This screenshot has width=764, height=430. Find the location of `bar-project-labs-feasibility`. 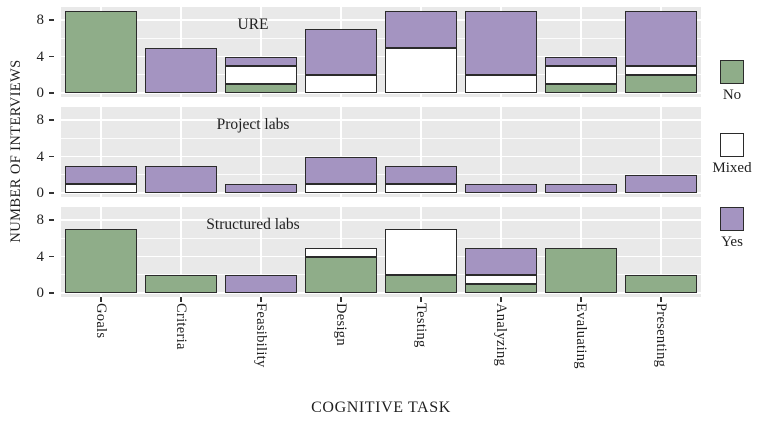

bar-project-labs-feasibility is located at coordinates (261, 188).